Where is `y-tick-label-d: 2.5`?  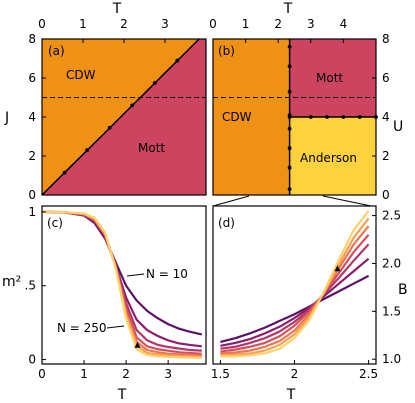
y-tick-label-d: 2.5 is located at coordinates (391, 216).